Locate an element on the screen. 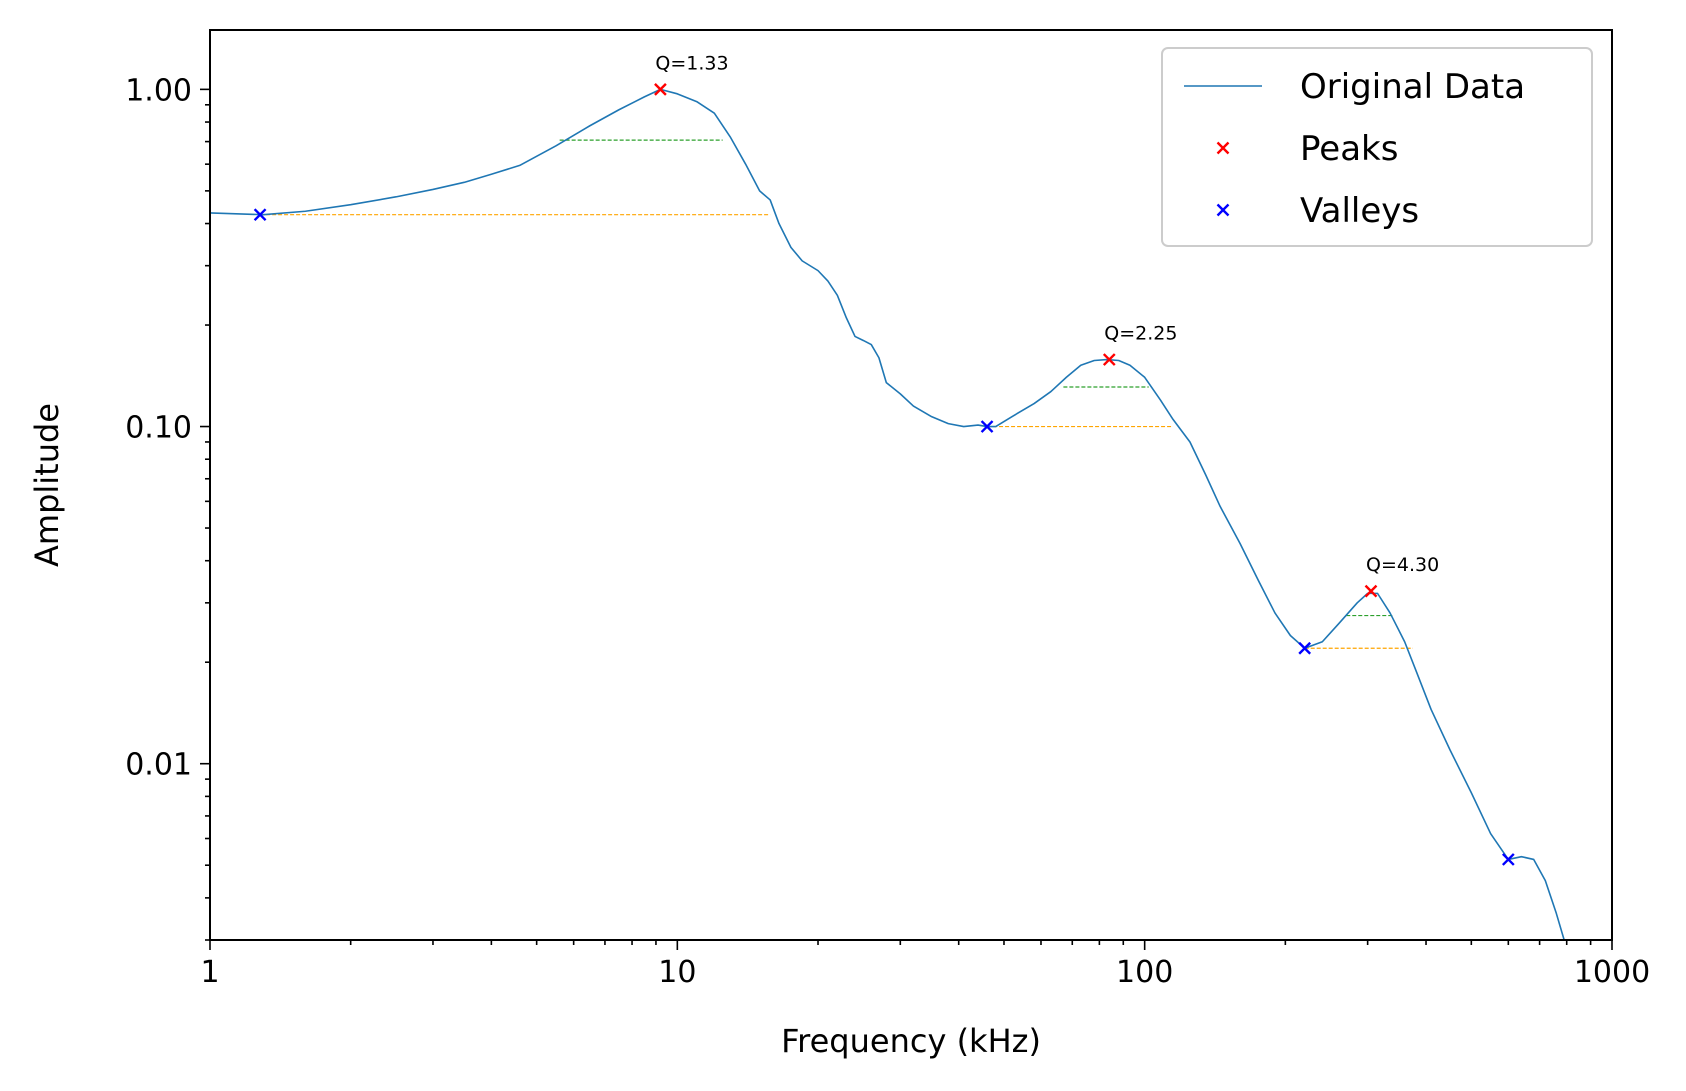 This screenshot has height=1091, width=1686. legend-entry-label: Peaks is located at coordinates (1349, 149).